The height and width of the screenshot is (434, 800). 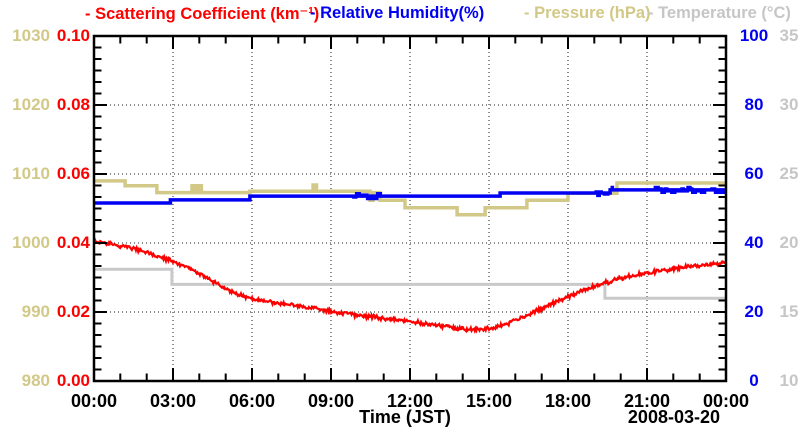 What do you see at coordinates (202, 14) in the screenshot?
I see `legend-item-scattering: - Scattering Coefficient (km⁻¹)` at bounding box center [202, 14].